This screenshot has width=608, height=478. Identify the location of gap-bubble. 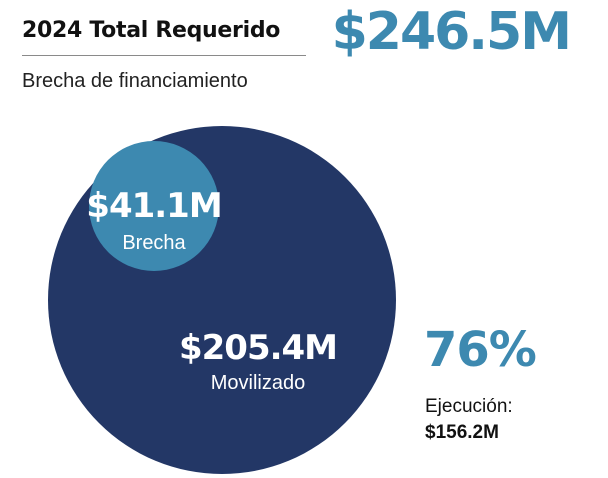
(154, 206).